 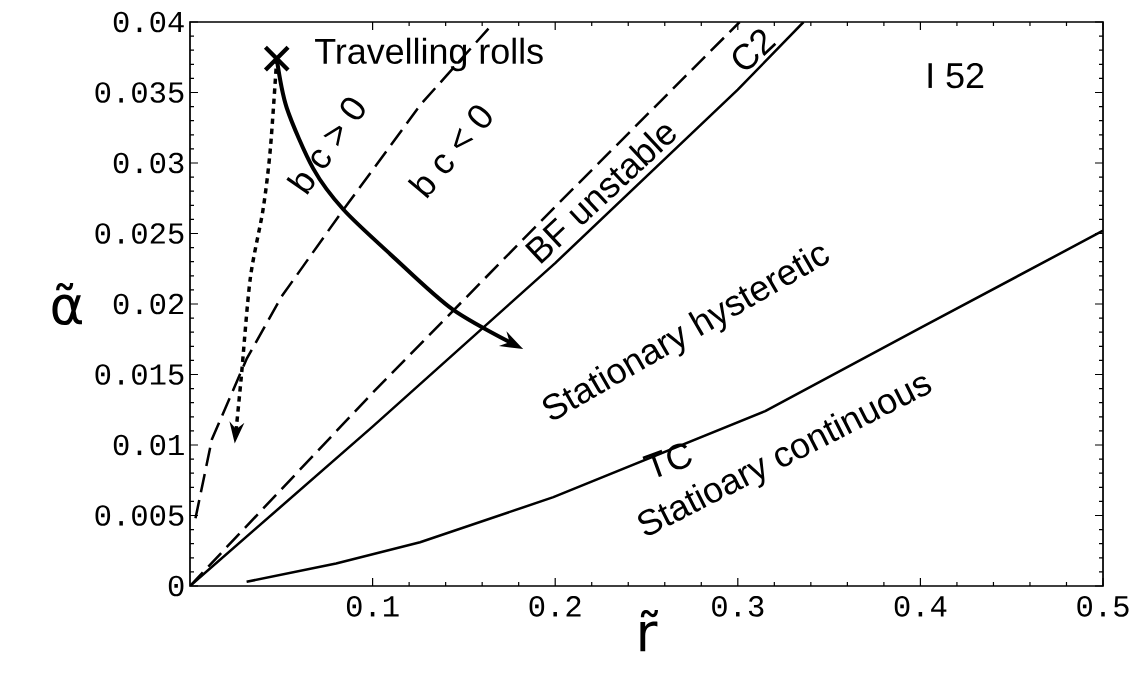 What do you see at coordinates (67, 304) in the screenshot?
I see `y-axis-title: α̃` at bounding box center [67, 304].